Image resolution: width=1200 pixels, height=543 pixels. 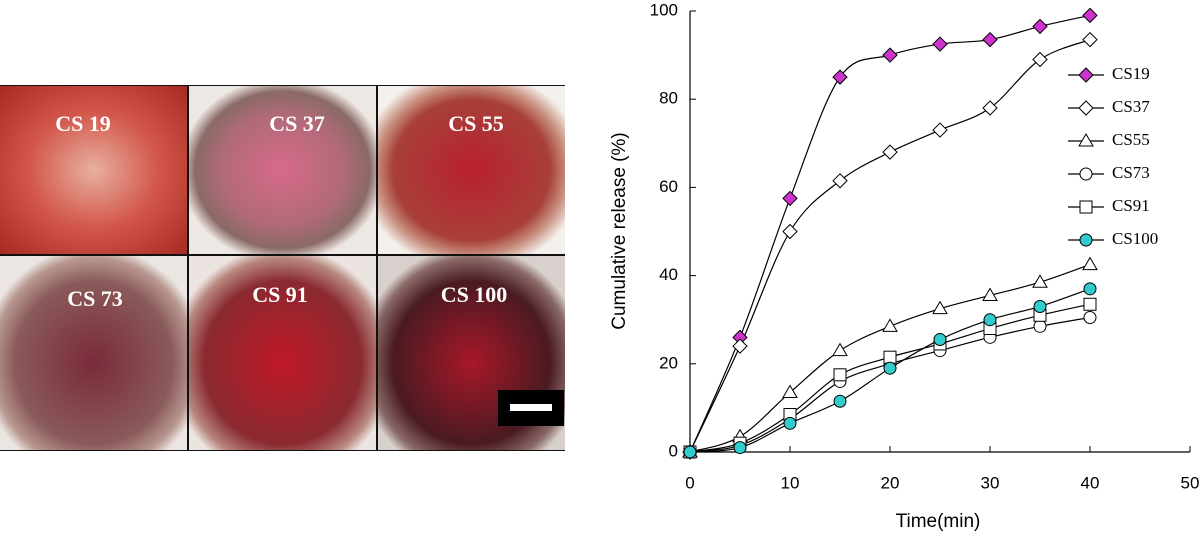 I want to click on y-tick-label: 40, so click(x=668, y=274).